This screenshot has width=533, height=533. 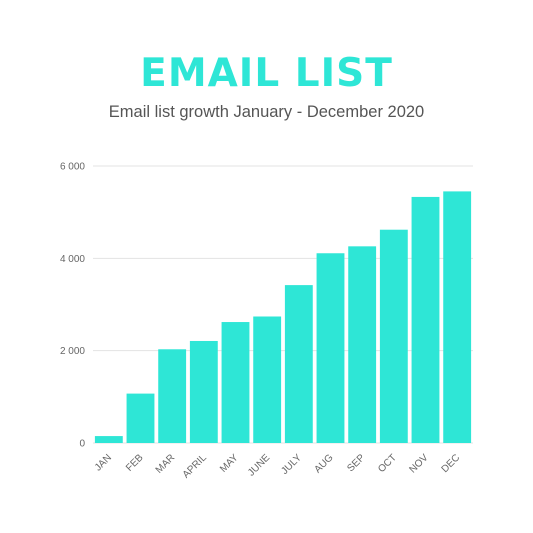 I want to click on x-tick-label: DEC, so click(x=451, y=463).